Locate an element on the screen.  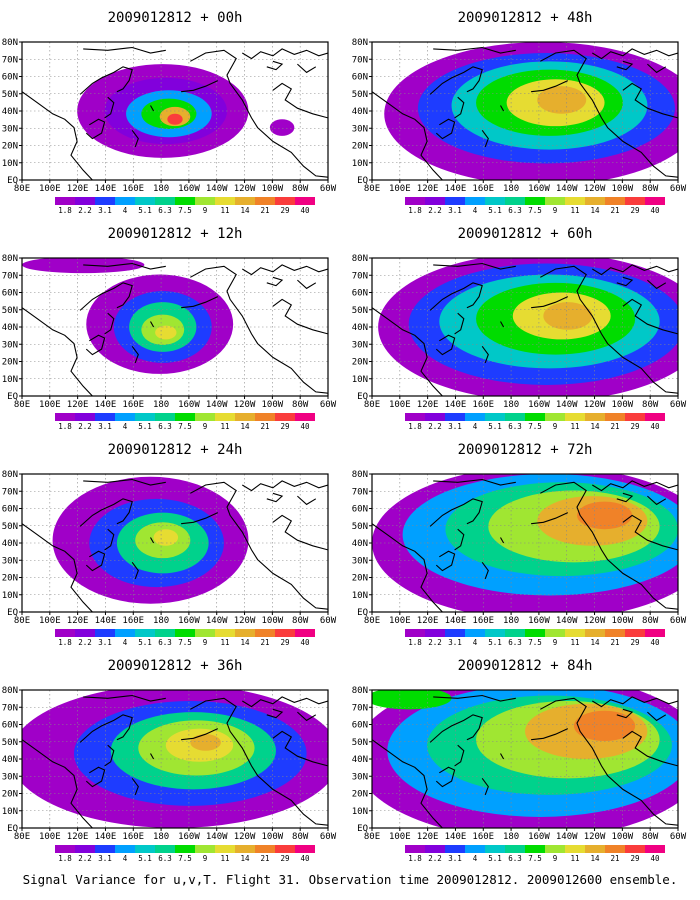
y-tick-label: 50N is located at coordinates (10, 311).